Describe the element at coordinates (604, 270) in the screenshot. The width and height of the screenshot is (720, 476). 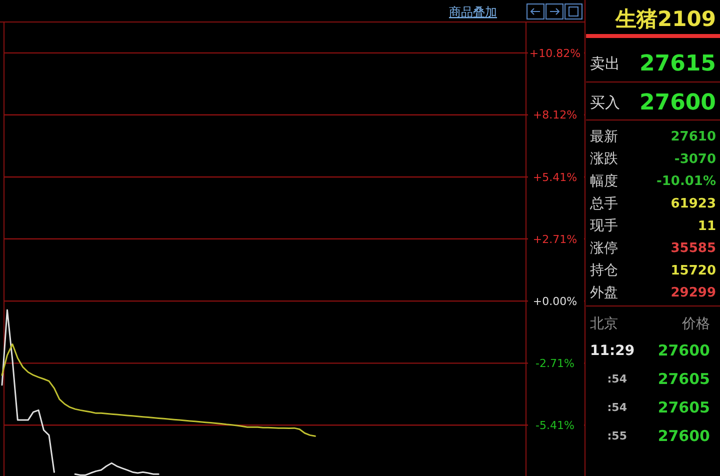
I see `text: 持仓` at that location.